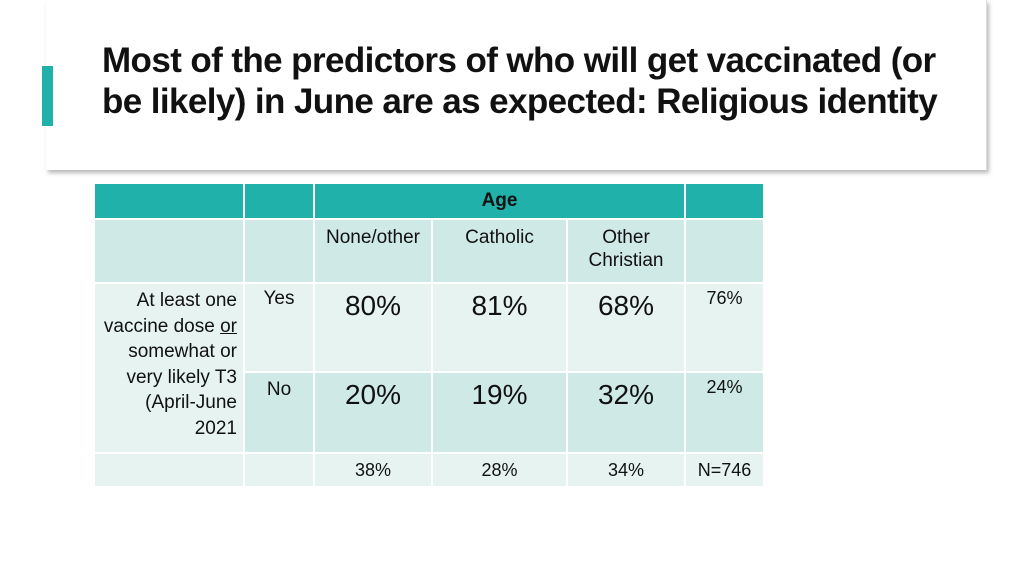 The width and height of the screenshot is (1024, 576). I want to click on accent-bar, so click(47, 96).